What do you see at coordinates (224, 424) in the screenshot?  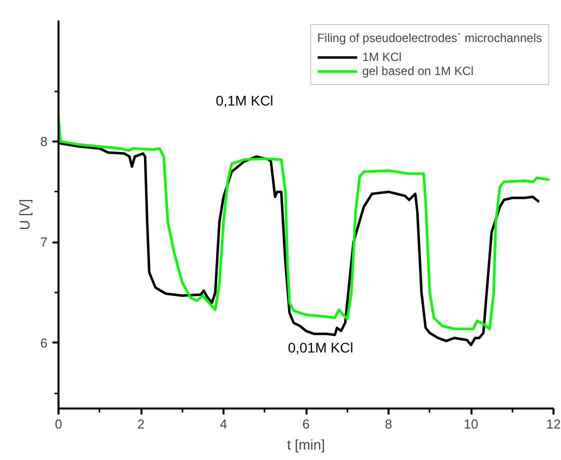 I see `x-tick-label: 4` at bounding box center [224, 424].